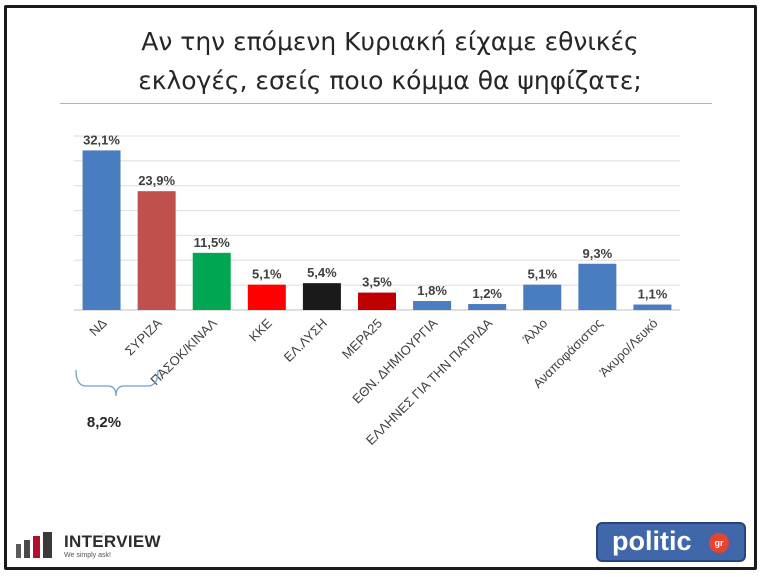  What do you see at coordinates (212, 242) in the screenshot?
I see `value-label-3: 11,5%` at bounding box center [212, 242].